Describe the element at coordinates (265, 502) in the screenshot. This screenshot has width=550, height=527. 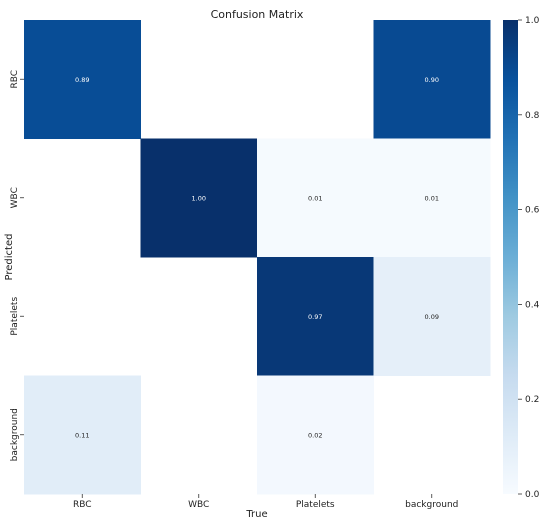
I see `x-axis-ticks: RBC WBC Platelets background` at that location.